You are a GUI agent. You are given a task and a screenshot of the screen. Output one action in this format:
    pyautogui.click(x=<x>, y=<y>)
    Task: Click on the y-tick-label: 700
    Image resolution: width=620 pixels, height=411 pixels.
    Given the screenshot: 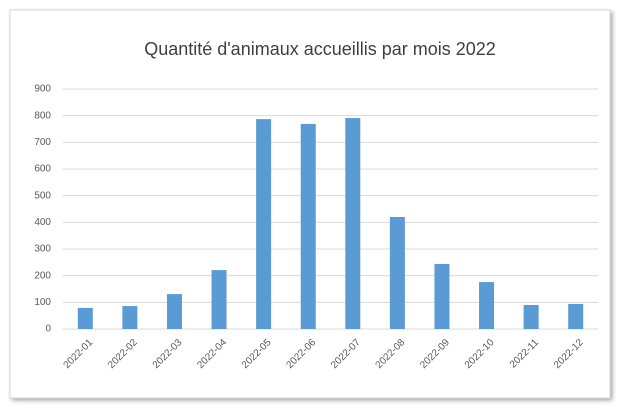 What is the action you would take?
    pyautogui.click(x=42, y=142)
    